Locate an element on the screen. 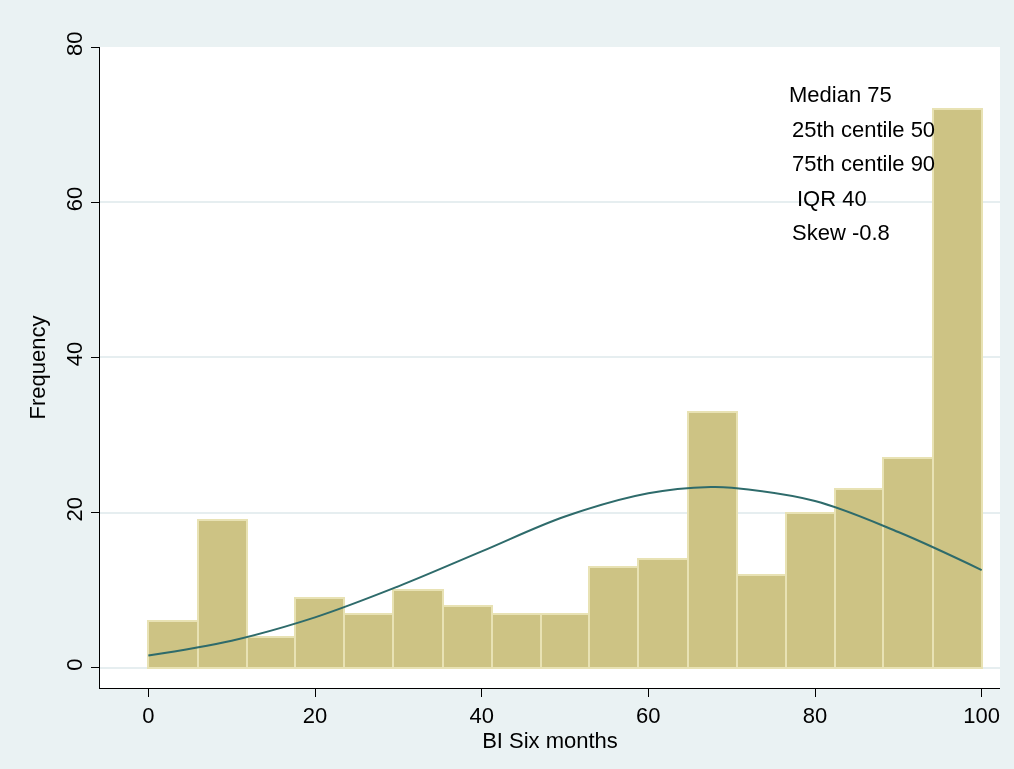 This screenshot has height=769, width=1014. annotation: 75th centile 90 is located at coordinates (864, 163).